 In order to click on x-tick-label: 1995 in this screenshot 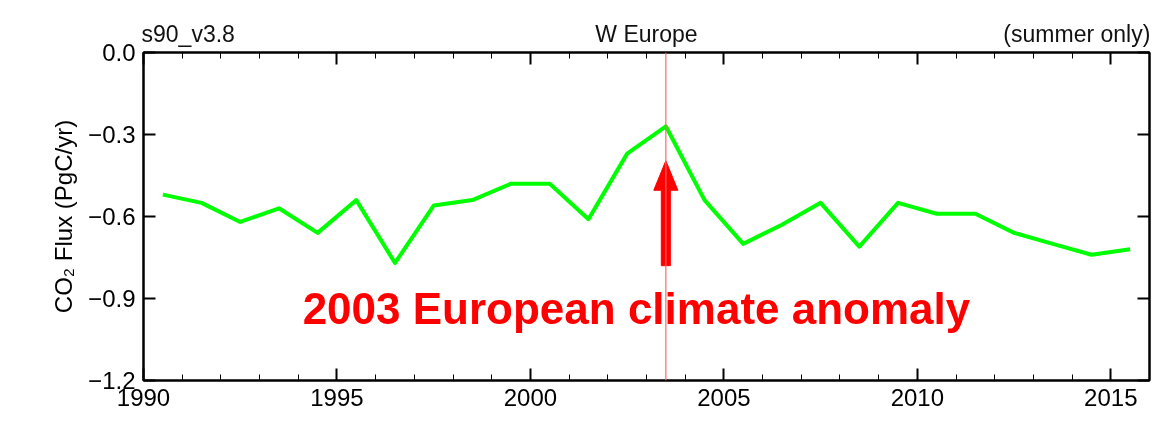, I will do `click(337, 397)`.